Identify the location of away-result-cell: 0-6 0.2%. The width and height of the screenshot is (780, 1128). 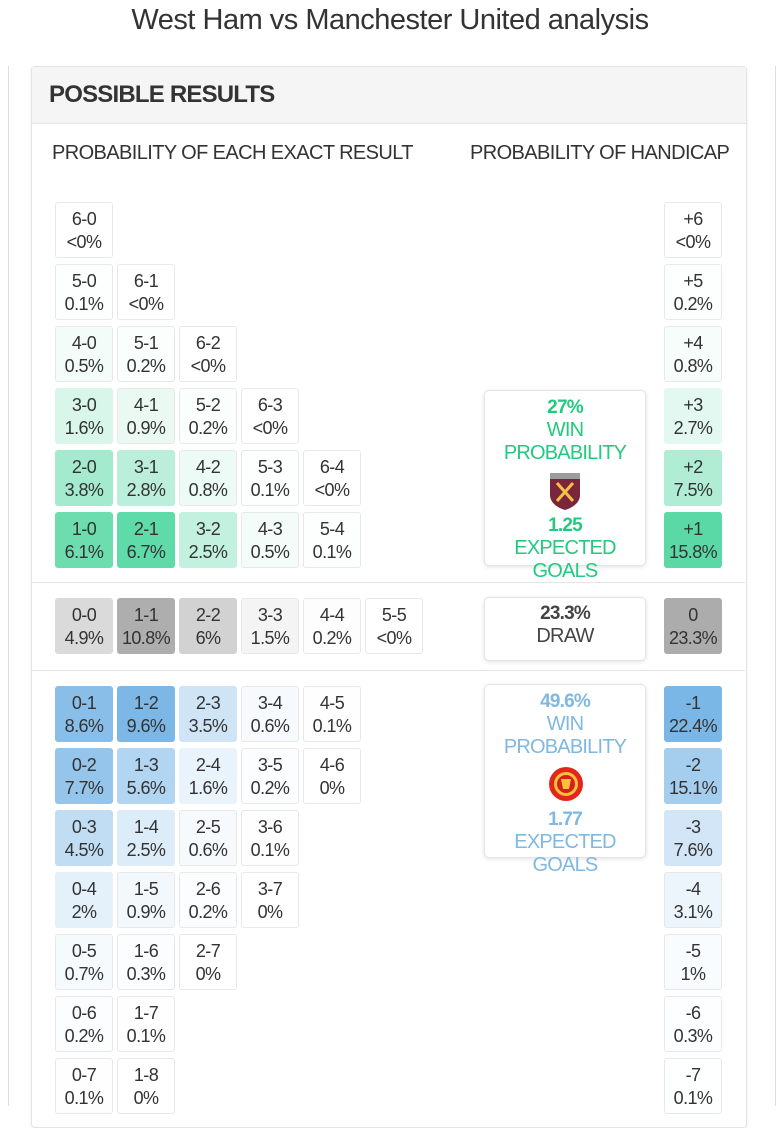
(84, 1024).